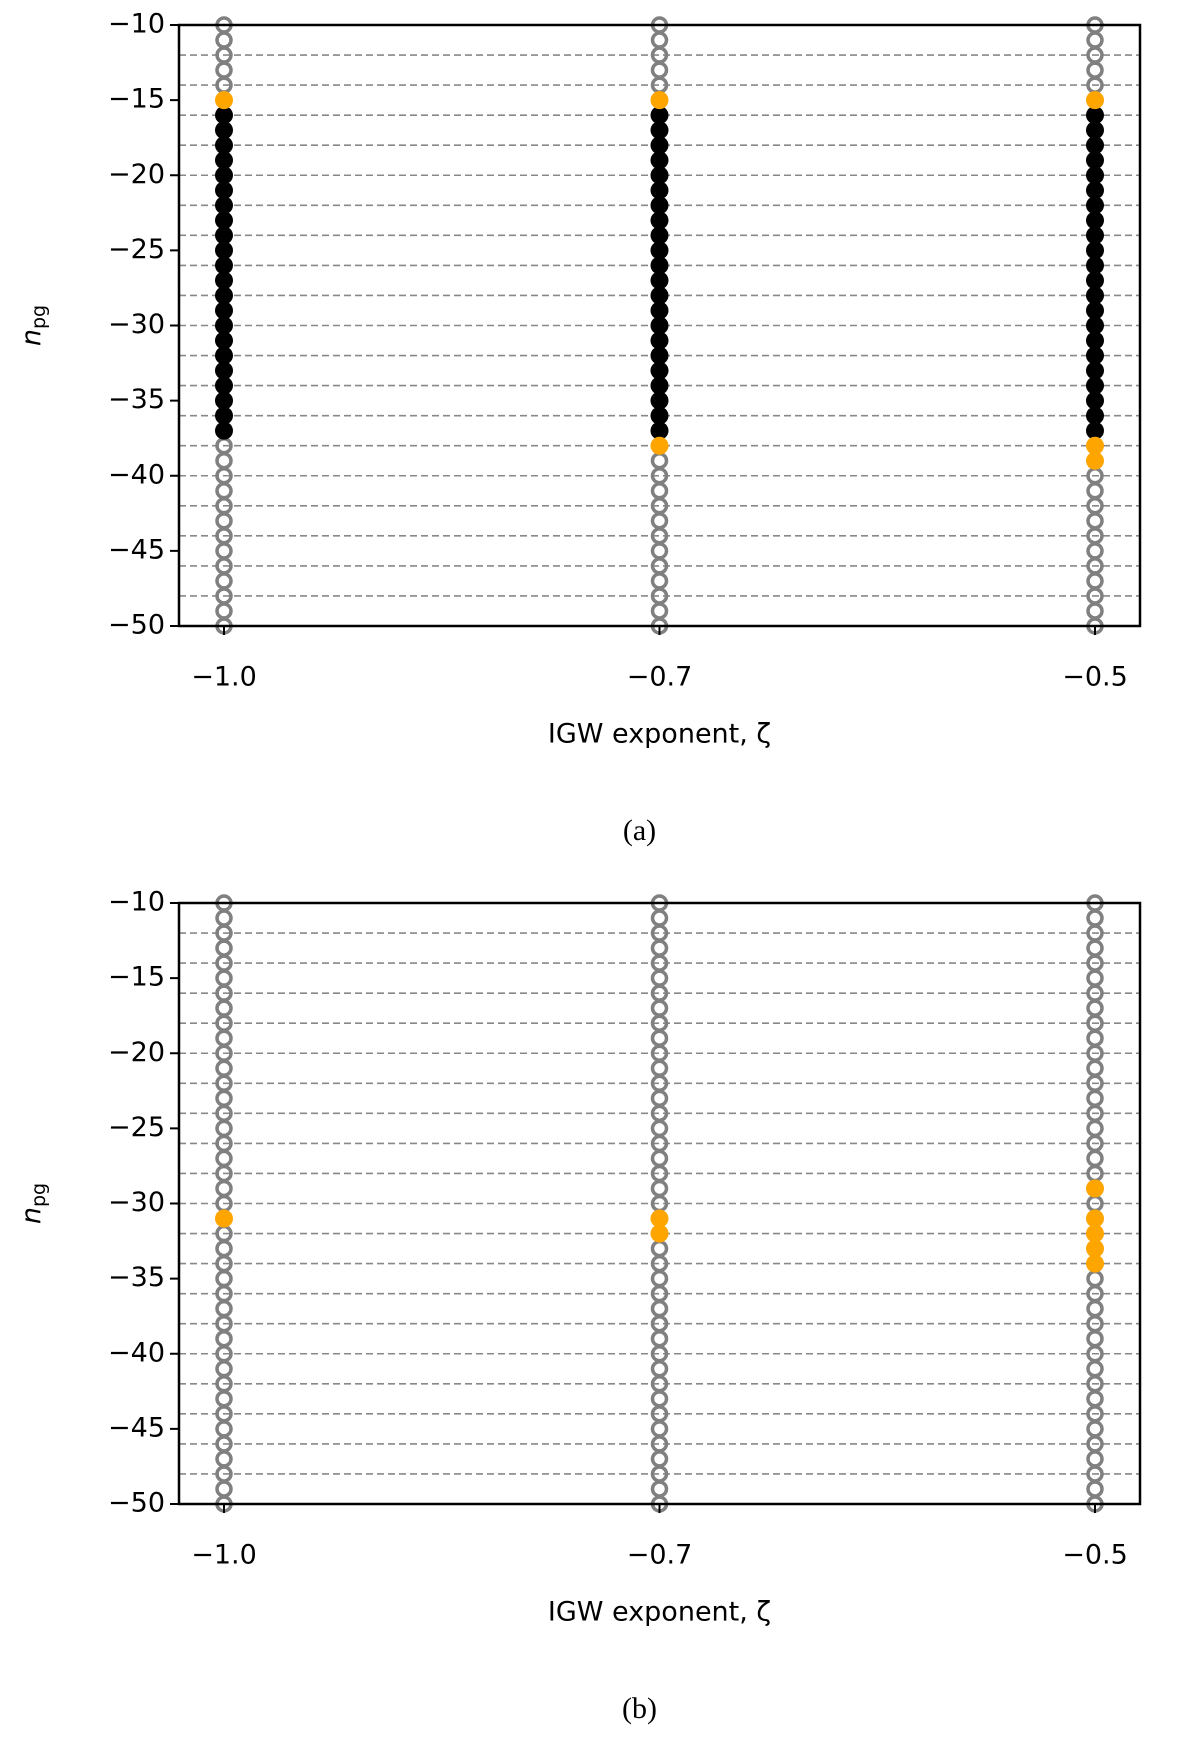  I want to click on y-tick-label: −10, so click(136, 902).